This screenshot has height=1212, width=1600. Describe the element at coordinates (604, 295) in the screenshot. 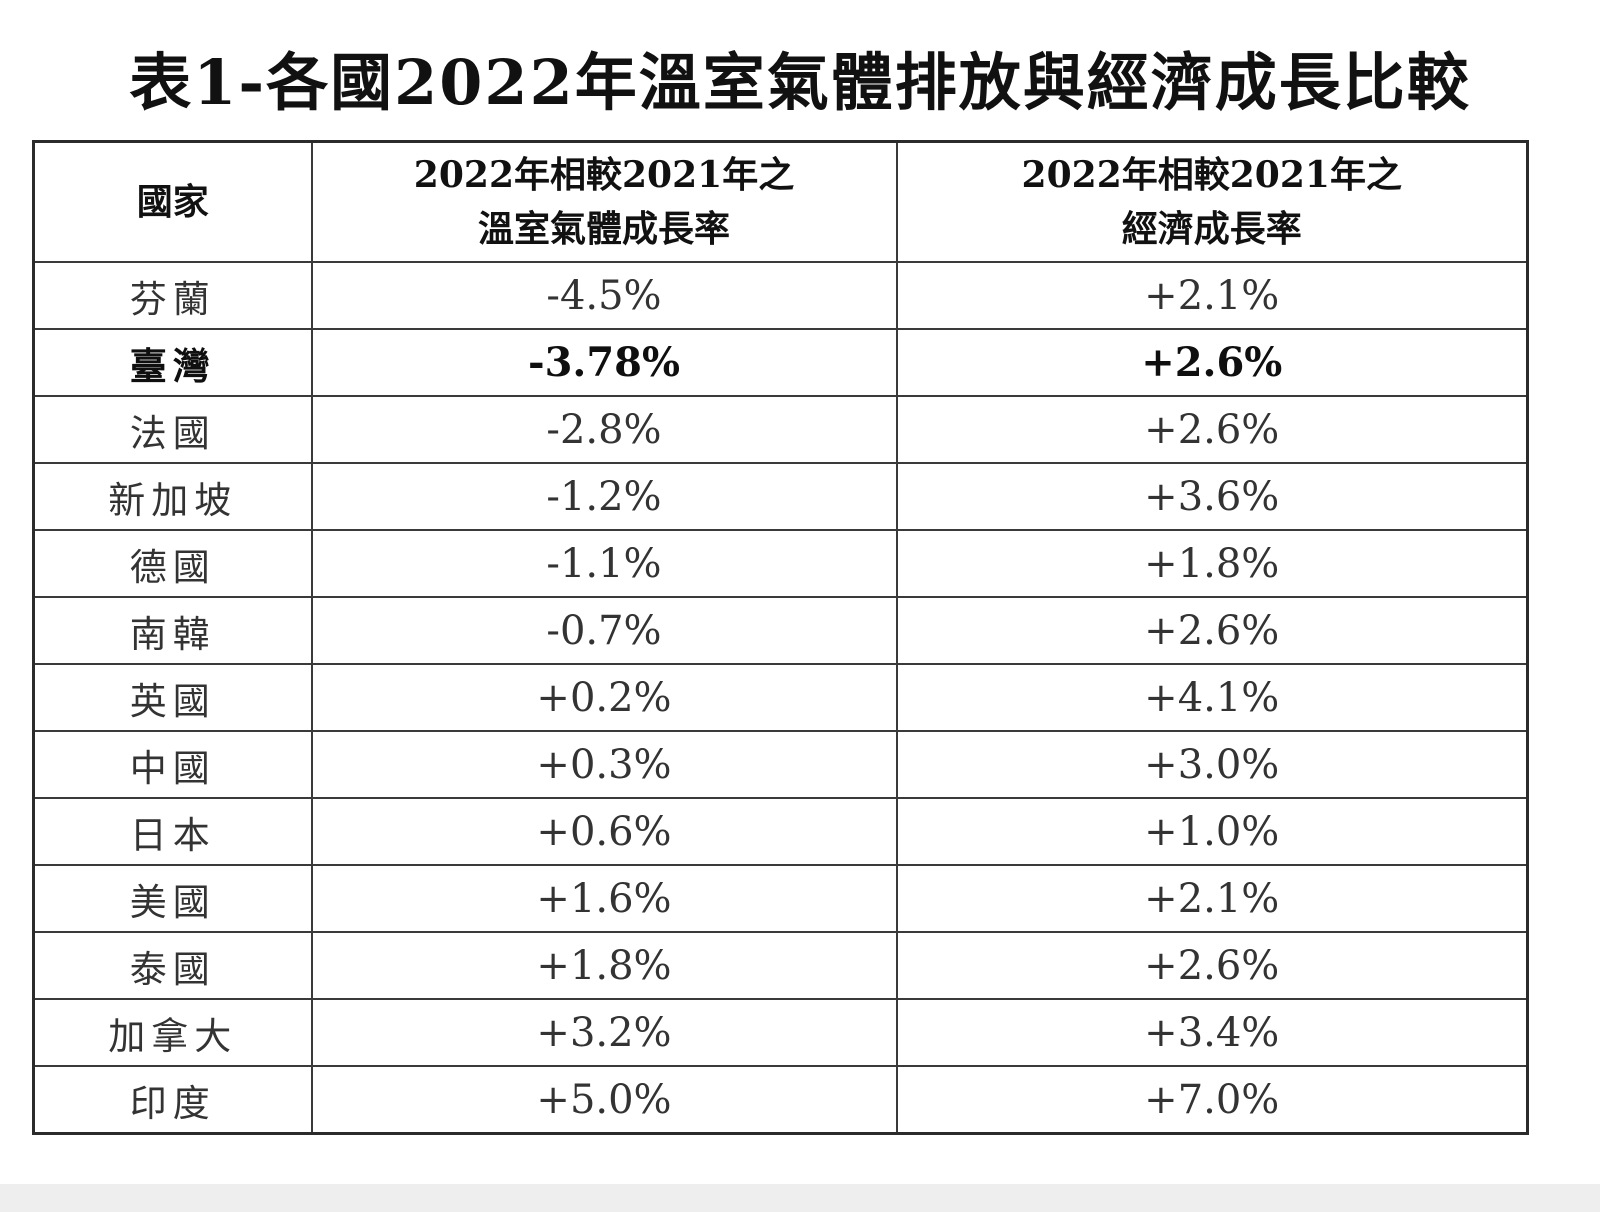

I see `ghg-growth-cell: -4.5%` at that location.